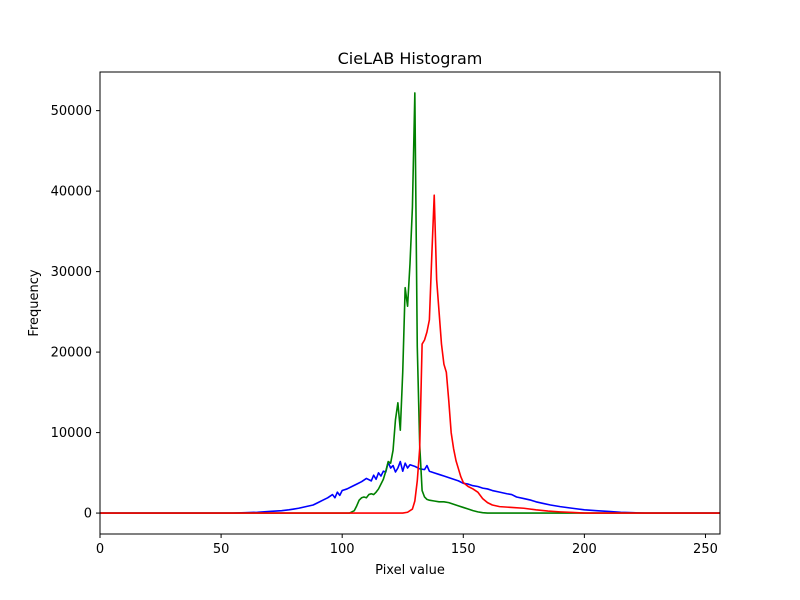 This screenshot has width=800, height=600. I want to click on y-tick-label: 10000, so click(71, 433).